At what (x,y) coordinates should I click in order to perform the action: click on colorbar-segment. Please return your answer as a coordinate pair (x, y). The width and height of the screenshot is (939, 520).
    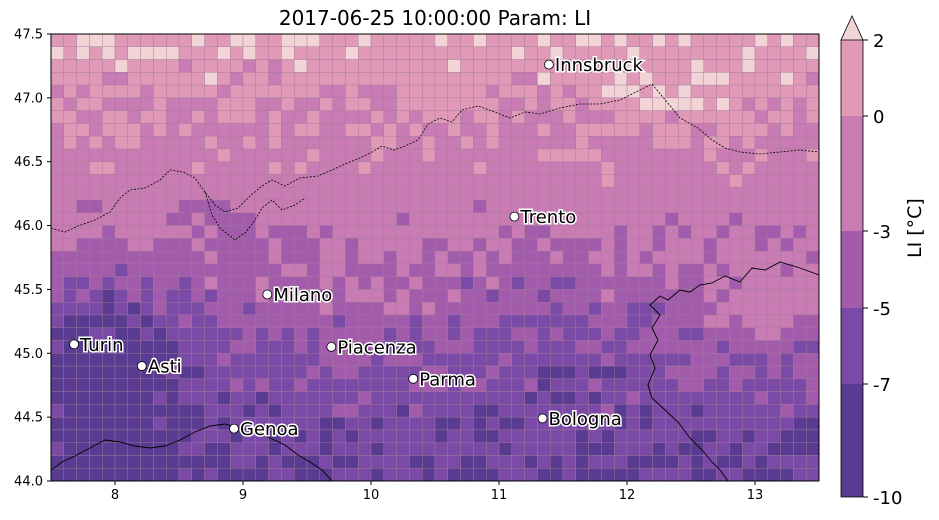
    Looking at the image, I should click on (852, 269).